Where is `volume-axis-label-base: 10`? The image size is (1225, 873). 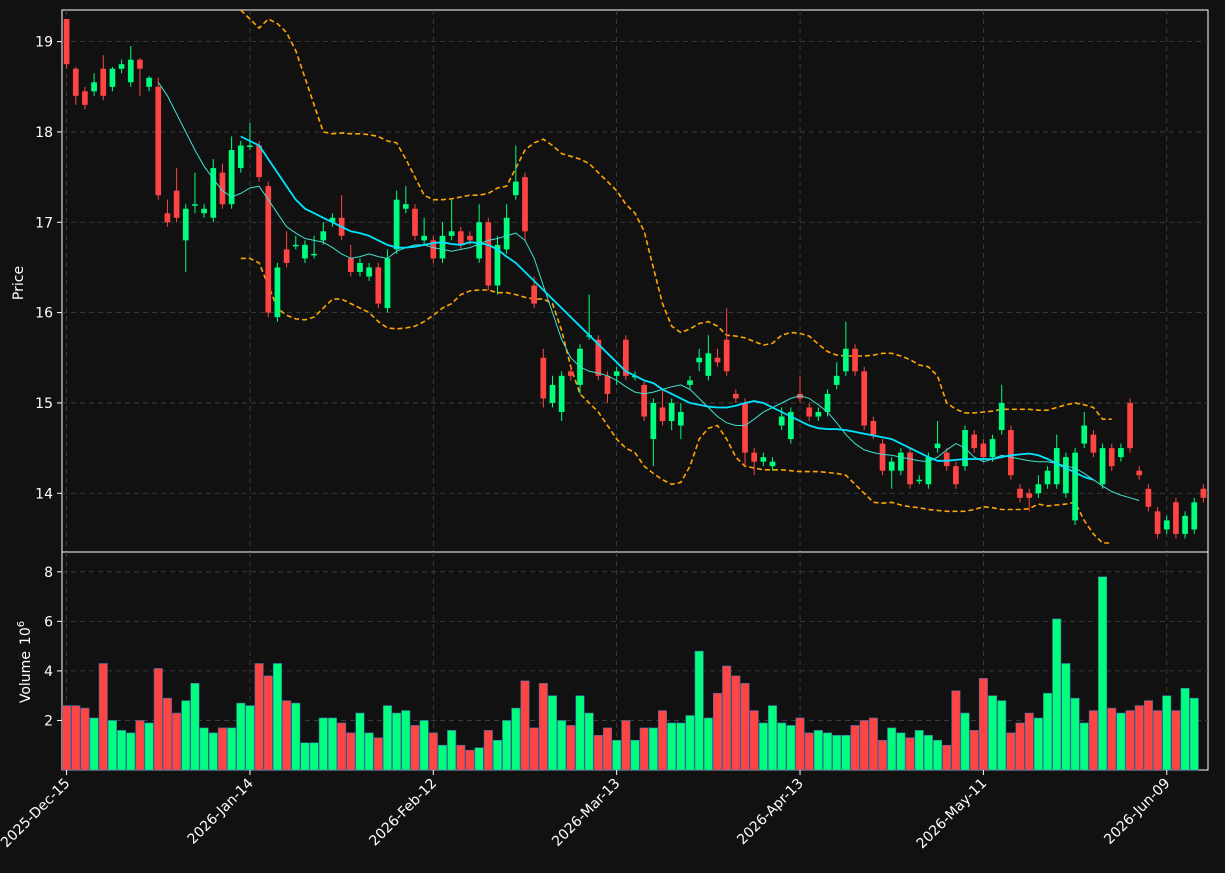
volume-axis-label-base: 10 is located at coordinates (26, 636).